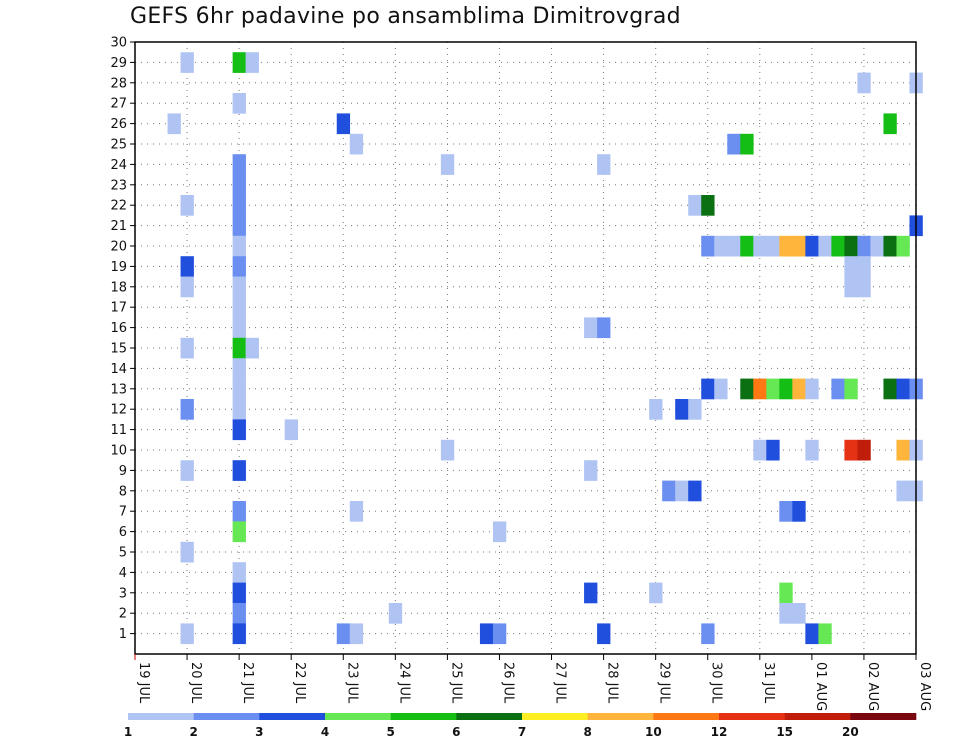 Image resolution: width=960 pixels, height=742 pixels. Describe the element at coordinates (118, 369) in the screenshot. I see `y-tick-label: 14` at that location.